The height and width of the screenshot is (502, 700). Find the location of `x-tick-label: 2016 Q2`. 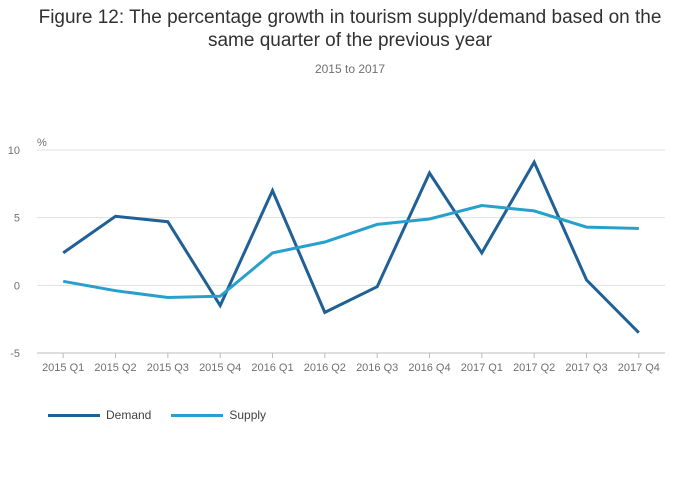

x-tick-label: 2016 Q2 is located at coordinates (325, 368).